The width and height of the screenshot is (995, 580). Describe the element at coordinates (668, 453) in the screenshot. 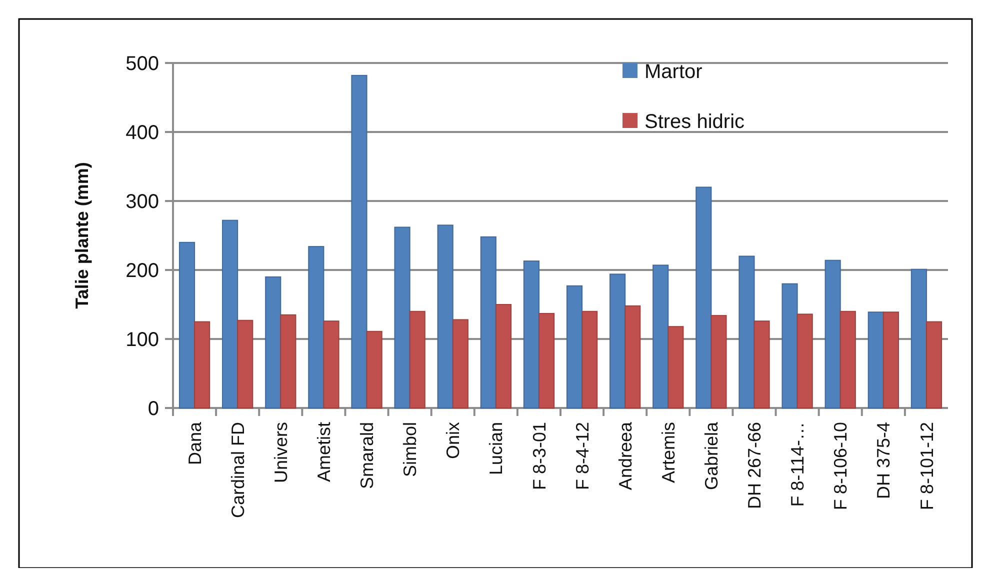

I see `x-tick-label: Artemis` at that location.